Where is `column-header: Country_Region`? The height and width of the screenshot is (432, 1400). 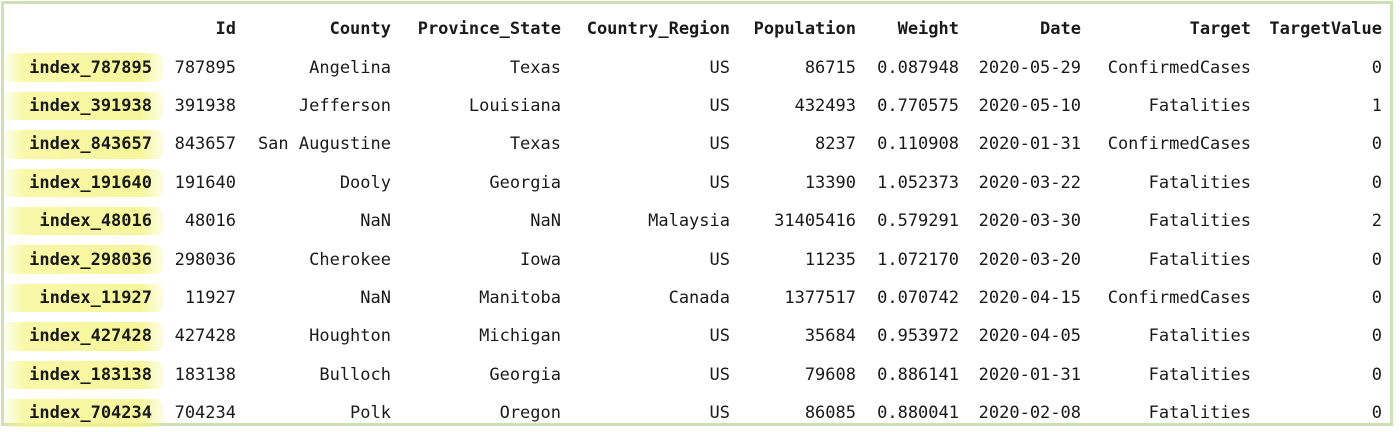
column-header: Country_Region is located at coordinates (658, 29).